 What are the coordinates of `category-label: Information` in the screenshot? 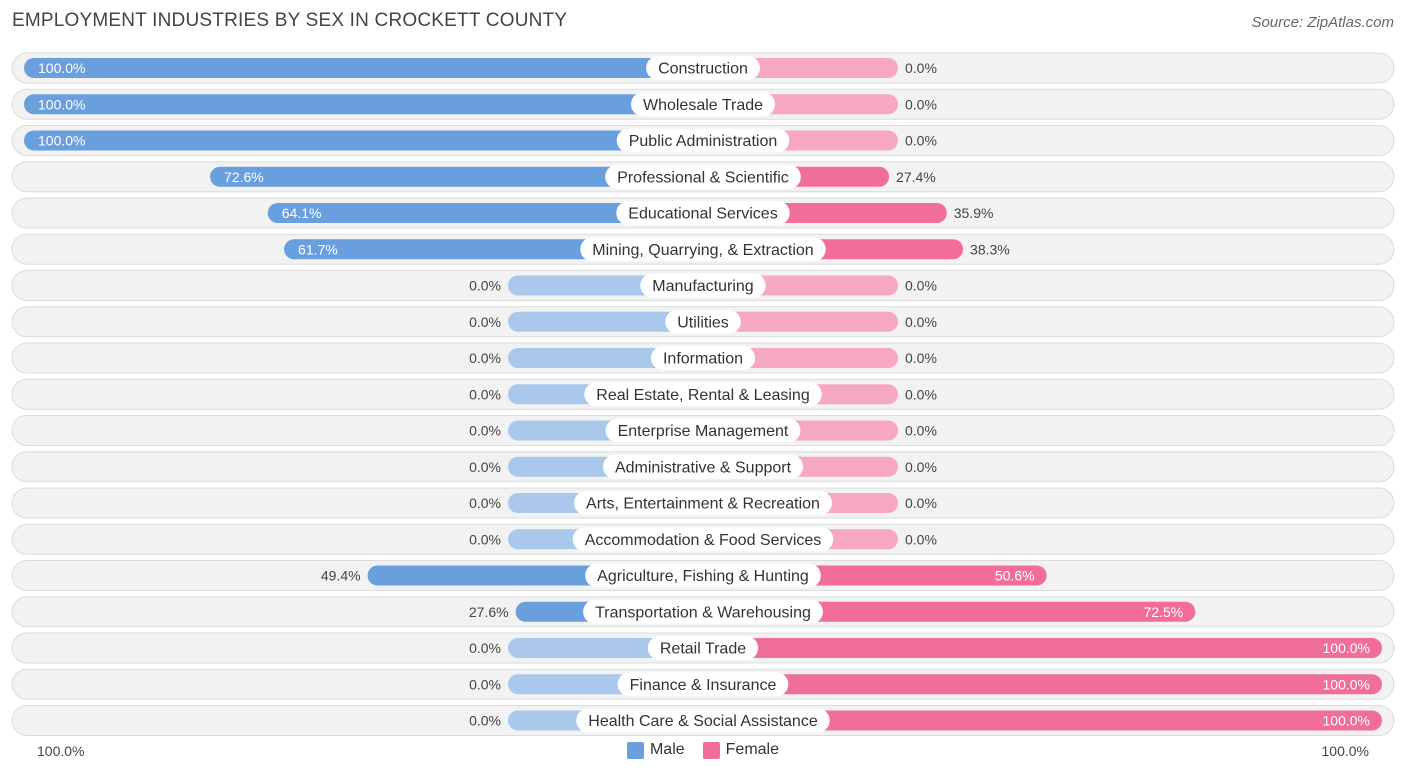 It's located at (703, 358).